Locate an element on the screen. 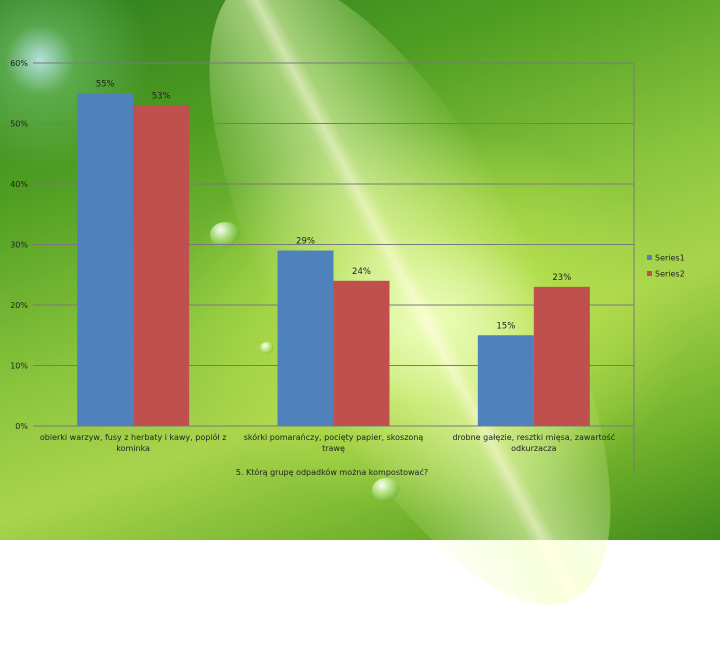  legend-label: Series2 is located at coordinates (670, 274).